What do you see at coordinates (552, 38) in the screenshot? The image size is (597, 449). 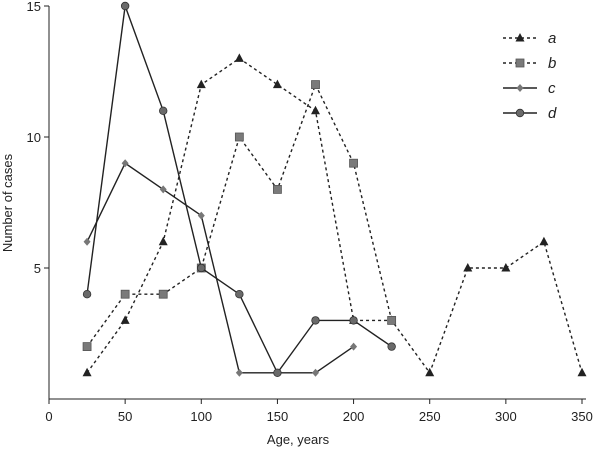 I see `legend-label: a` at bounding box center [552, 38].